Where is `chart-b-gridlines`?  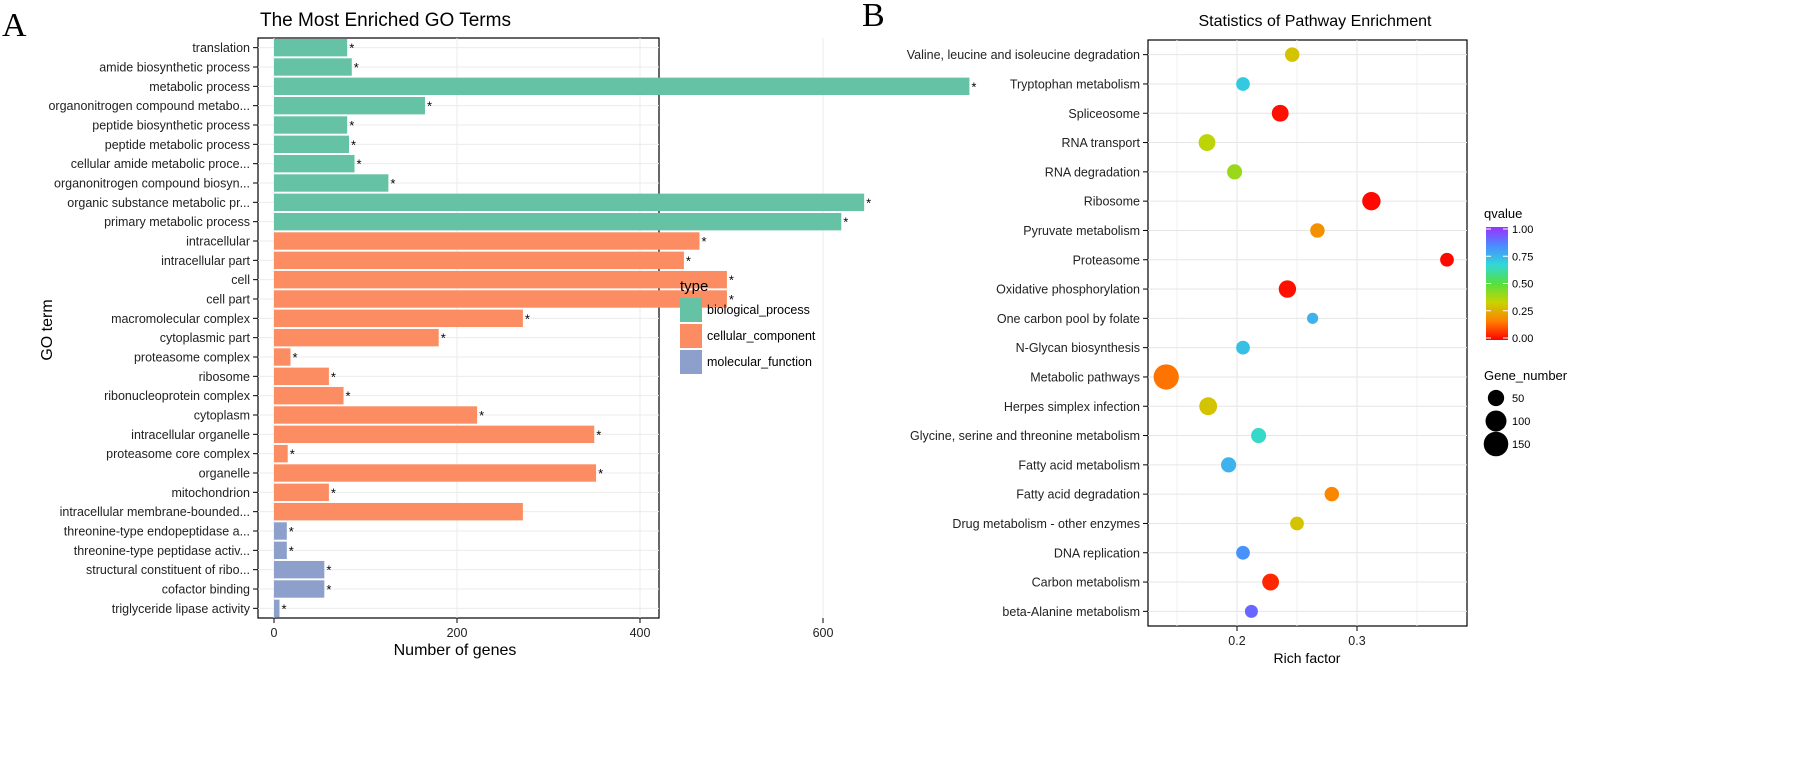
chart-b-gridlines is located at coordinates (1305, 335).